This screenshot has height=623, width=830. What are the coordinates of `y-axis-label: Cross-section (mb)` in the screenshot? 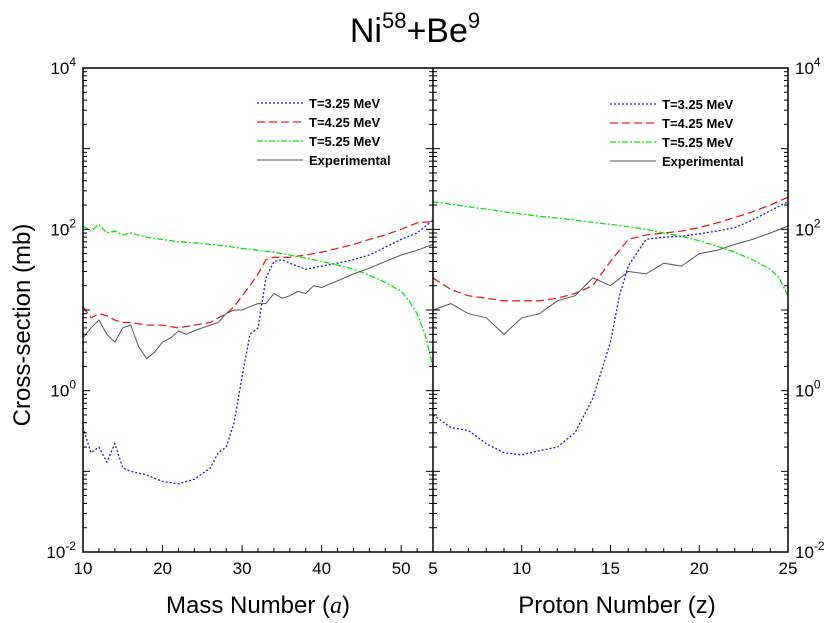 It's located at (22, 325).